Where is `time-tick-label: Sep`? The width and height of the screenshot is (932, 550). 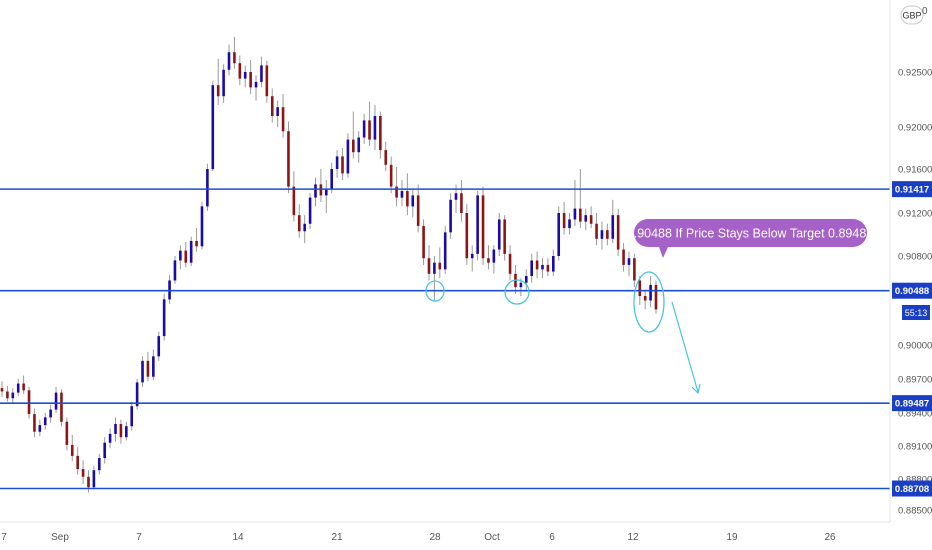 time-tick-label: Sep is located at coordinates (60, 537).